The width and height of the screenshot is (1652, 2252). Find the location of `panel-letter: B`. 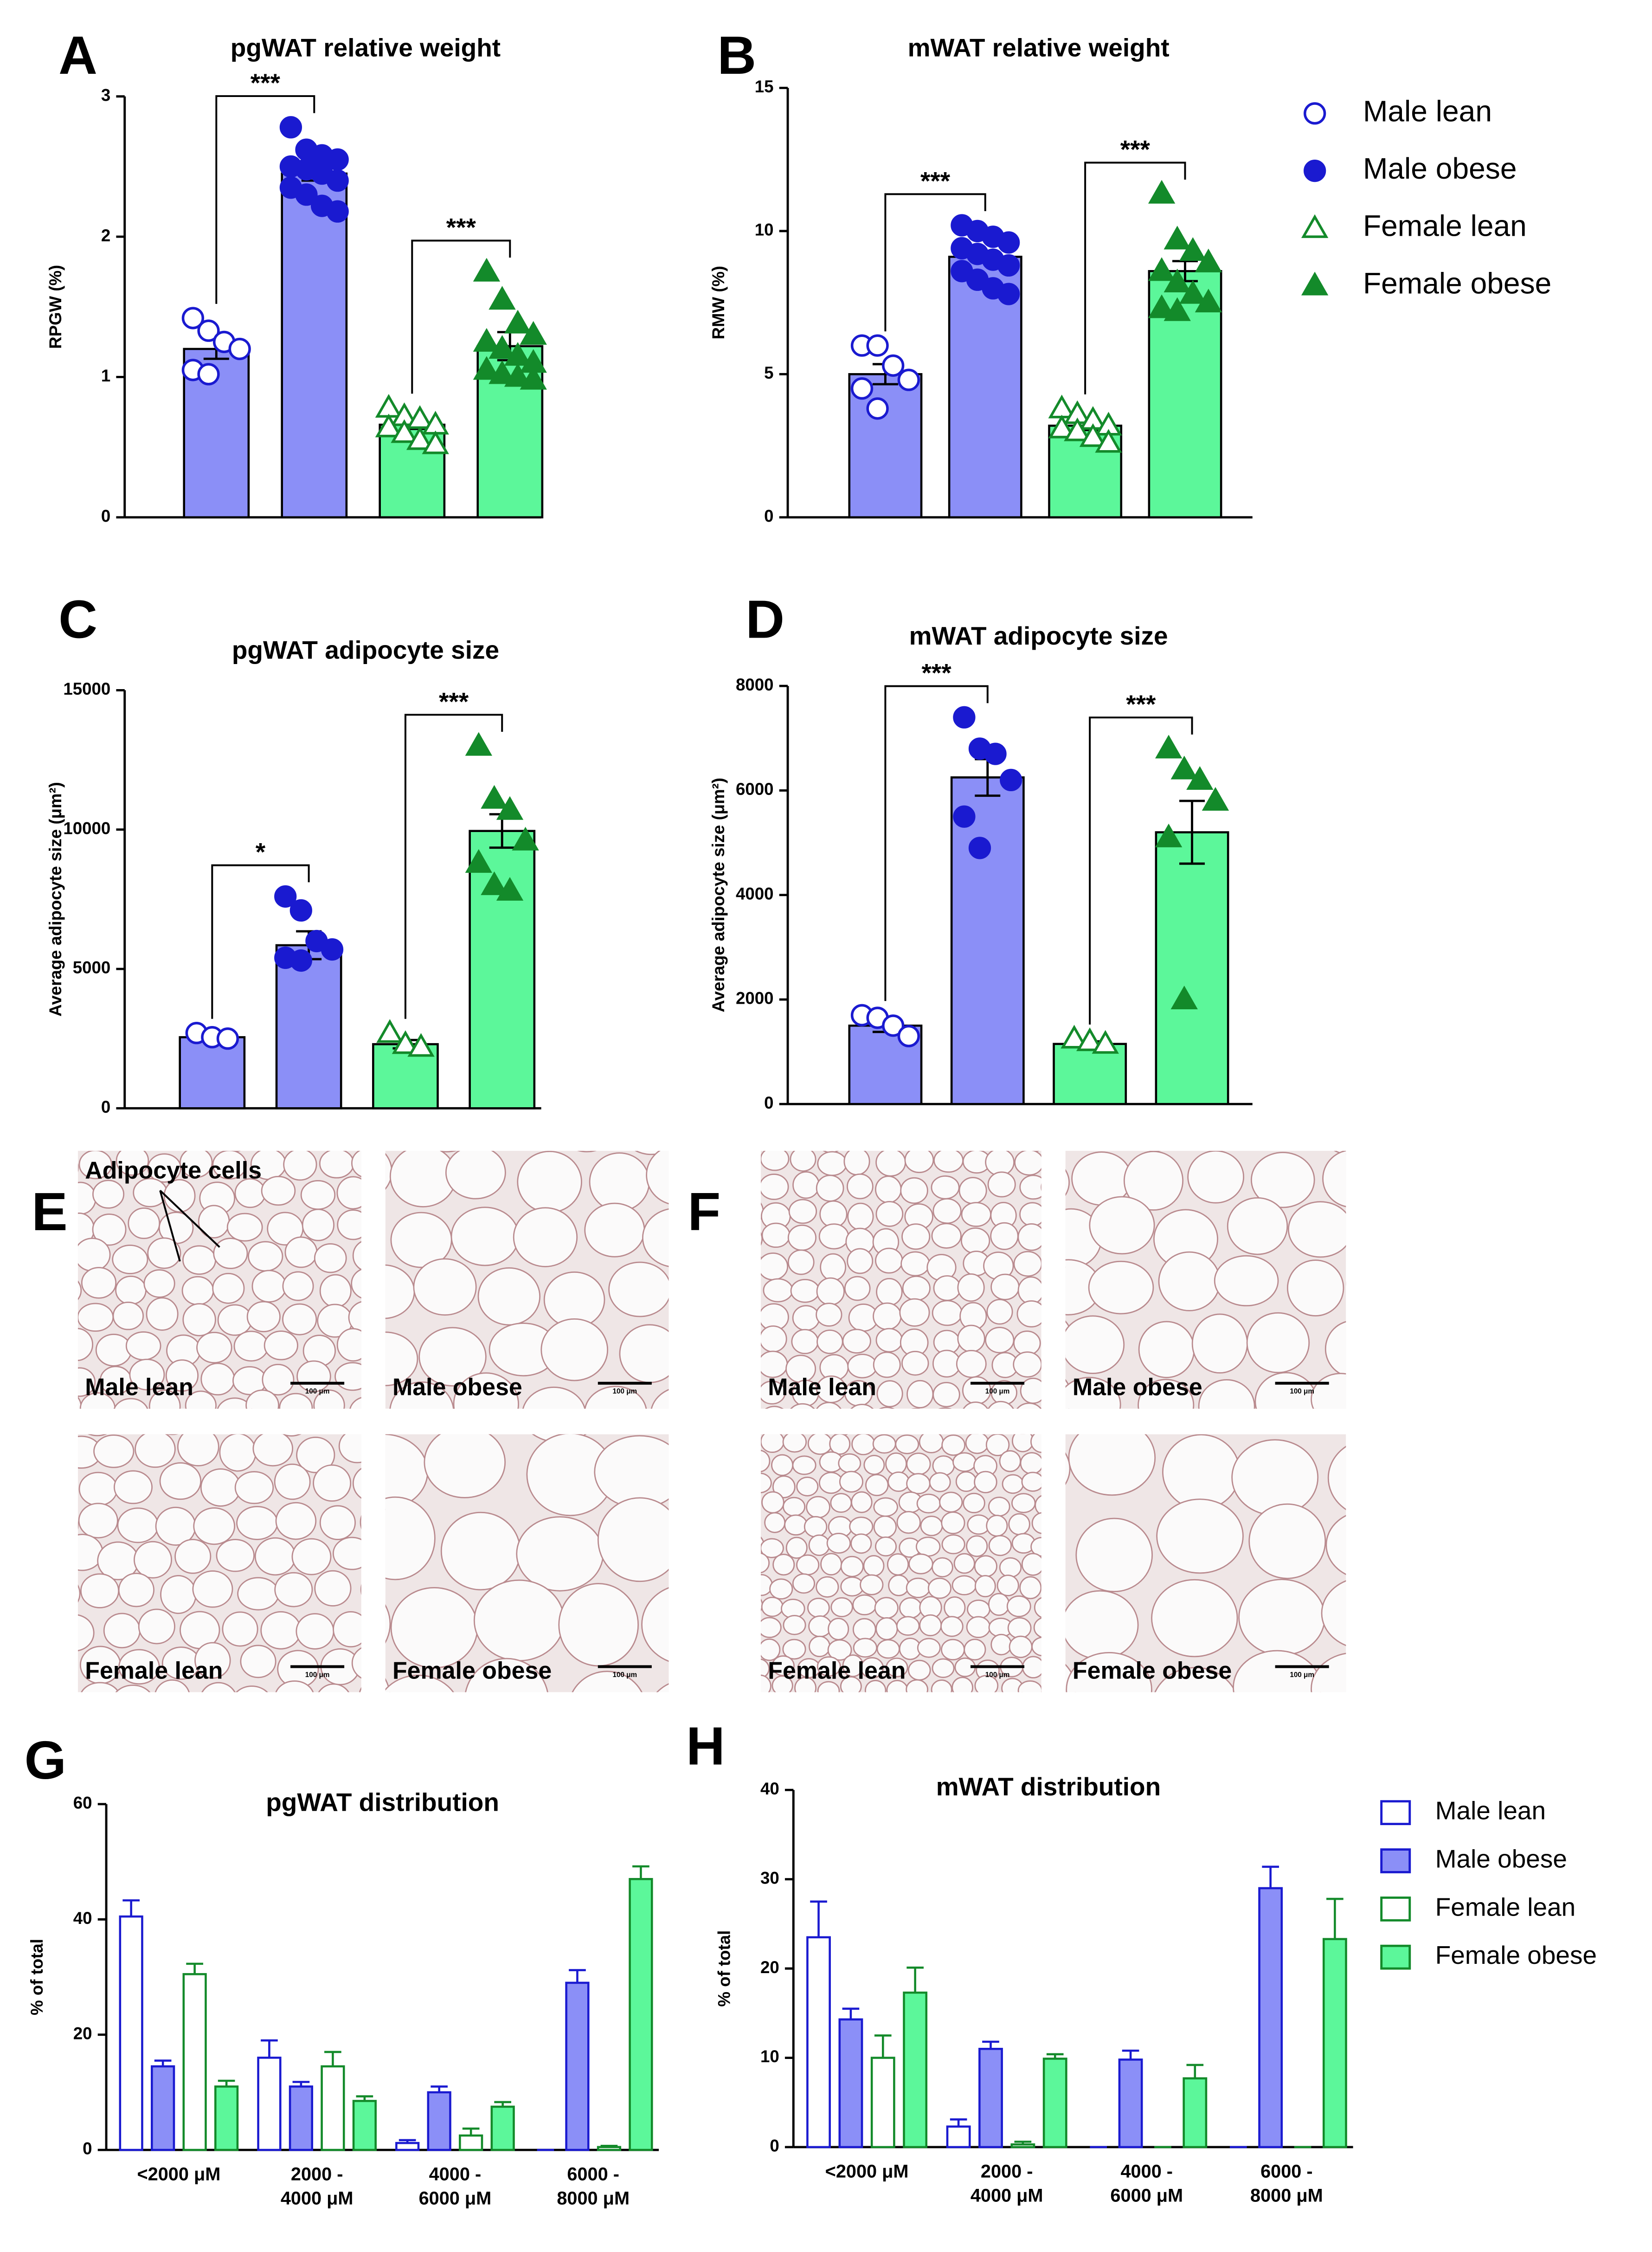

panel-letter: B is located at coordinates (736, 55).